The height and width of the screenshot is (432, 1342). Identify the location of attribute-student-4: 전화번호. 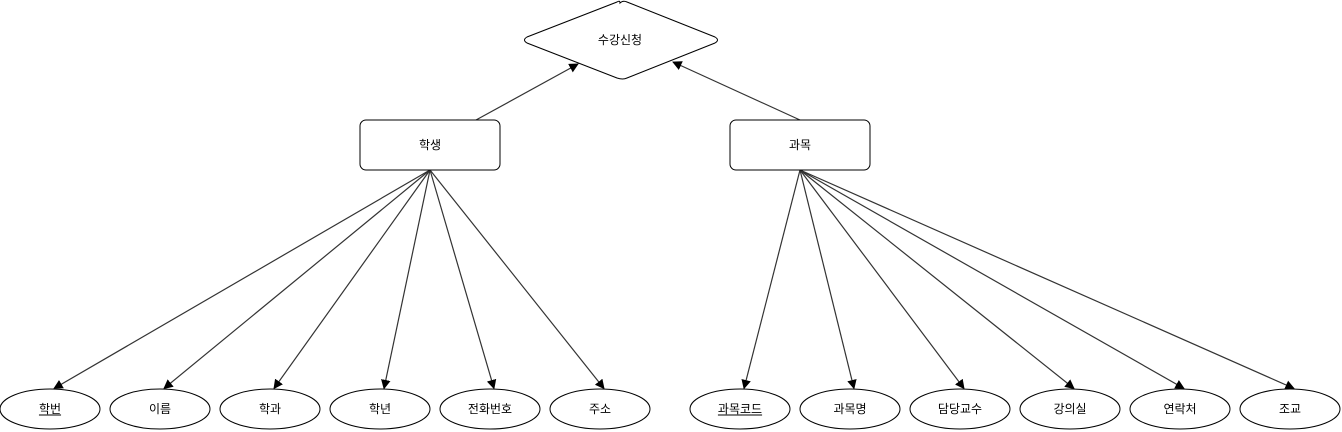
(490, 409).